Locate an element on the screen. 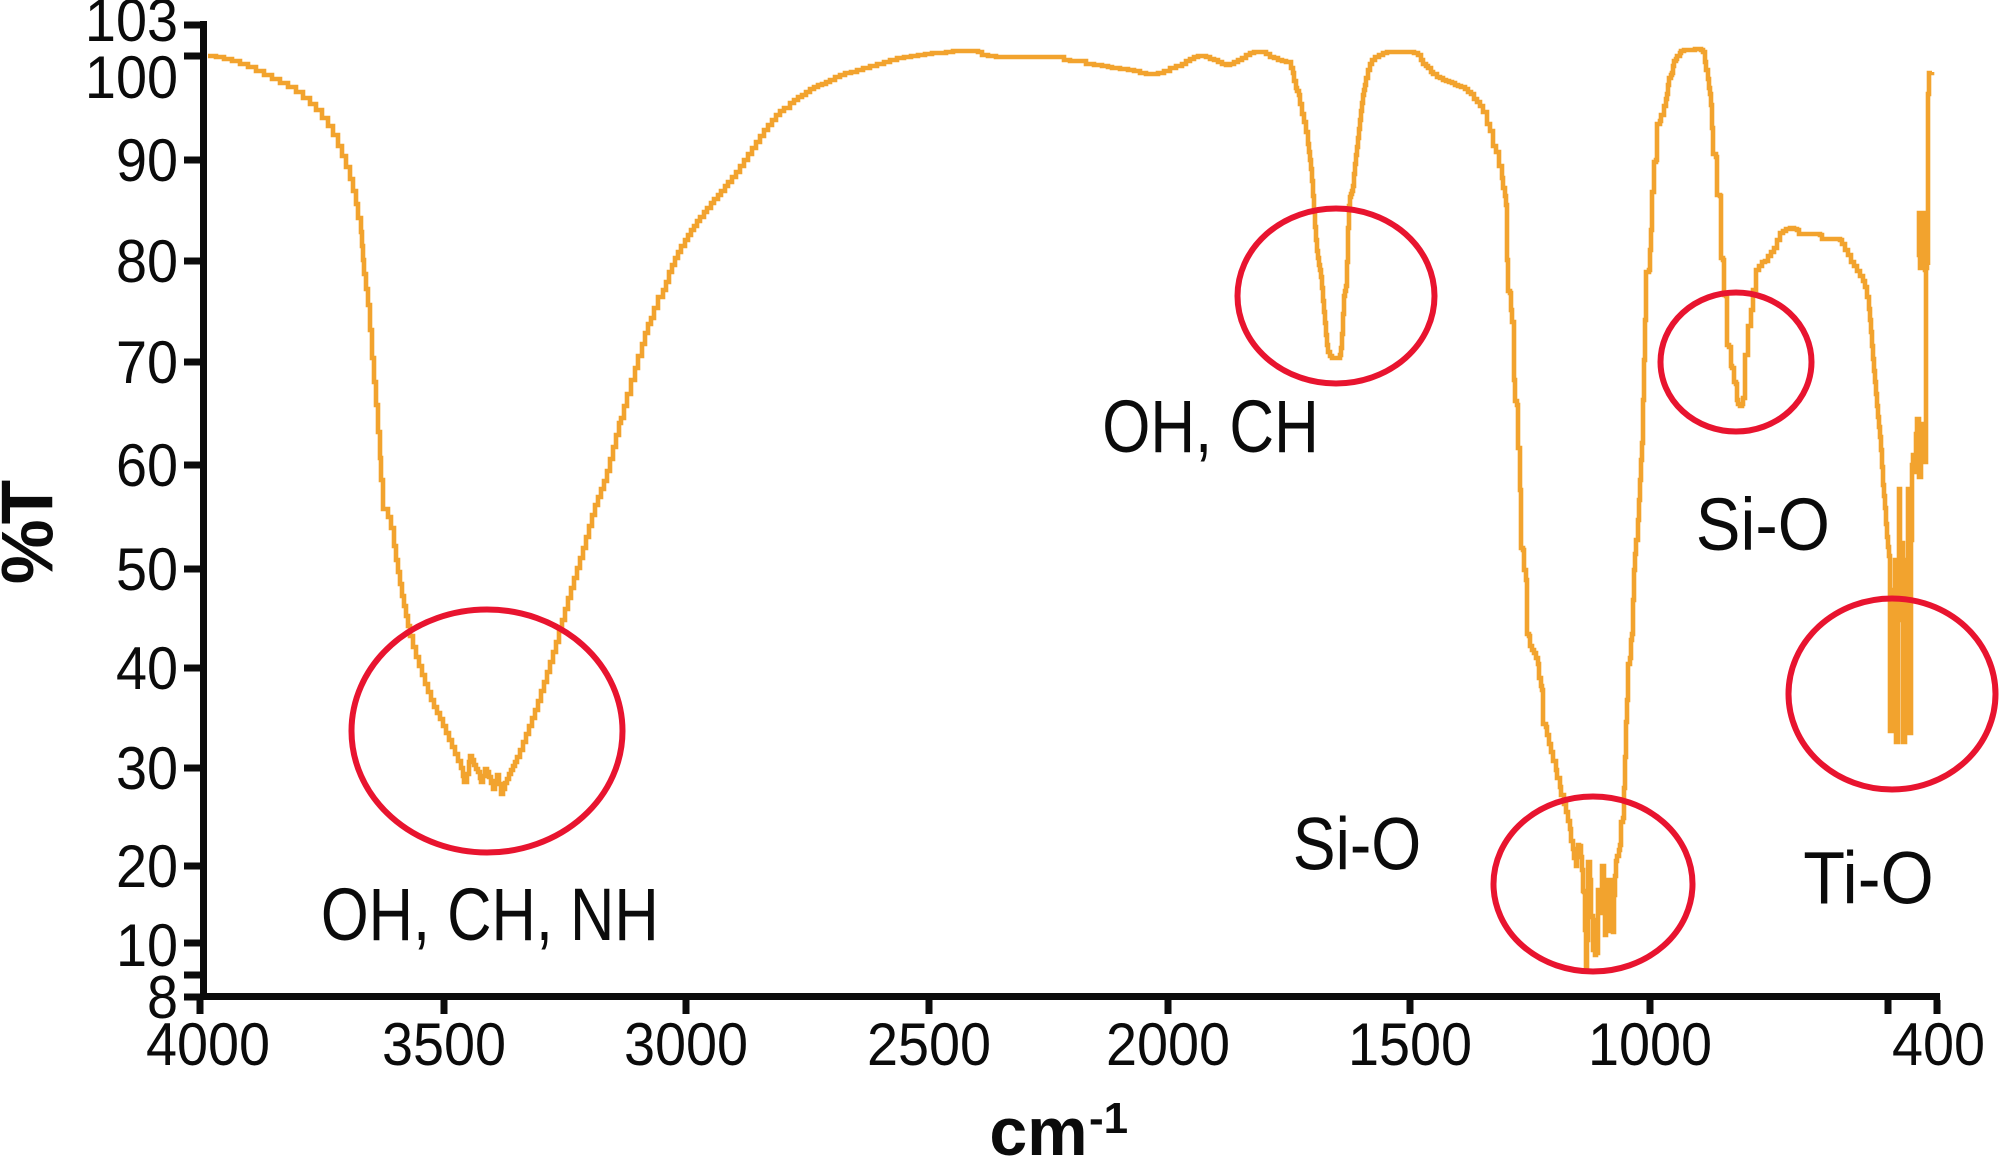  svg-text: 2000 is located at coordinates (1168, 1045).